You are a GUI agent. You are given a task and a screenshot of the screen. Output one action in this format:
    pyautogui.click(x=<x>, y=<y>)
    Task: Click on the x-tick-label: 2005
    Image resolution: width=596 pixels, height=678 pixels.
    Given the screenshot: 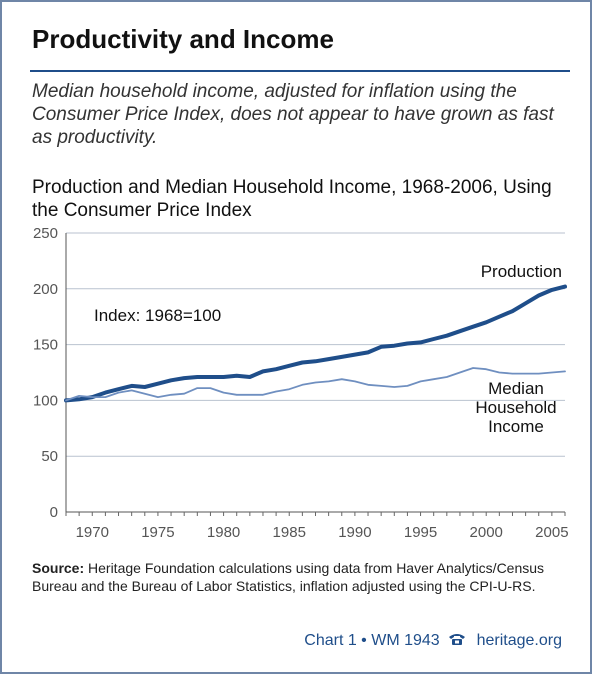 What is the action you would take?
    pyautogui.click(x=551, y=532)
    